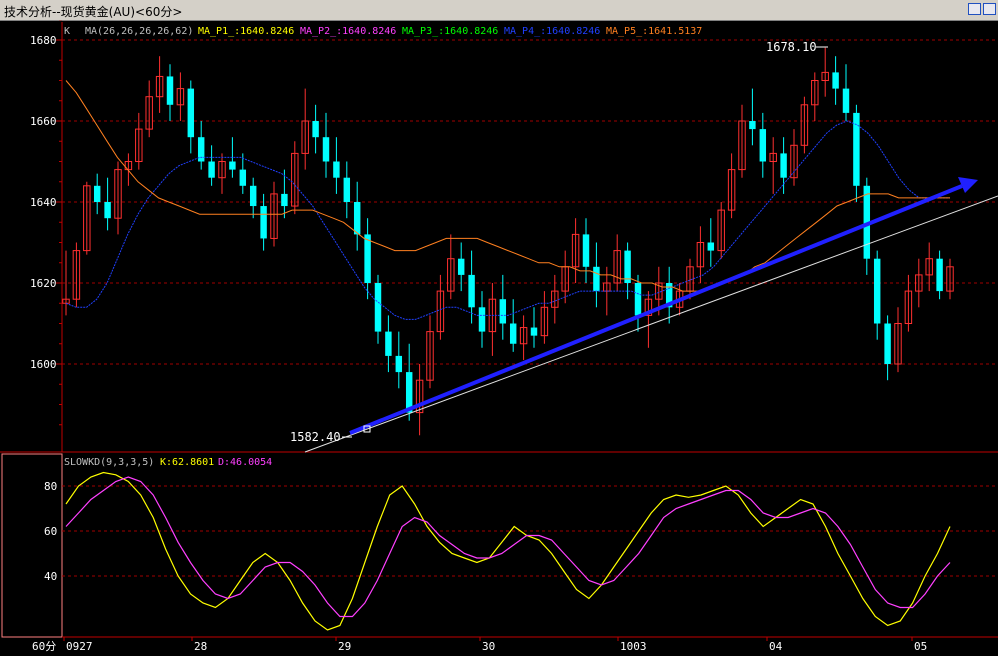 This screenshot has width=998, height=656. I want to click on window-title: 技术分析--现货黄金(AU)<60分>, so click(93, 12).